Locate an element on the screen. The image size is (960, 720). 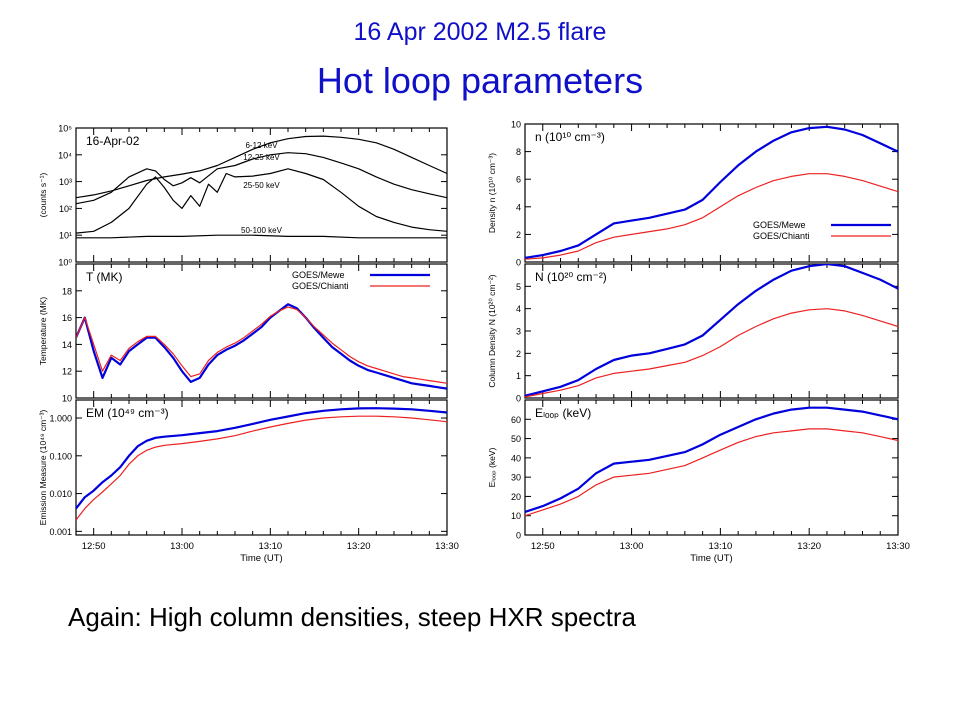
em-ytick-label: 0.010 is located at coordinates (60, 494).